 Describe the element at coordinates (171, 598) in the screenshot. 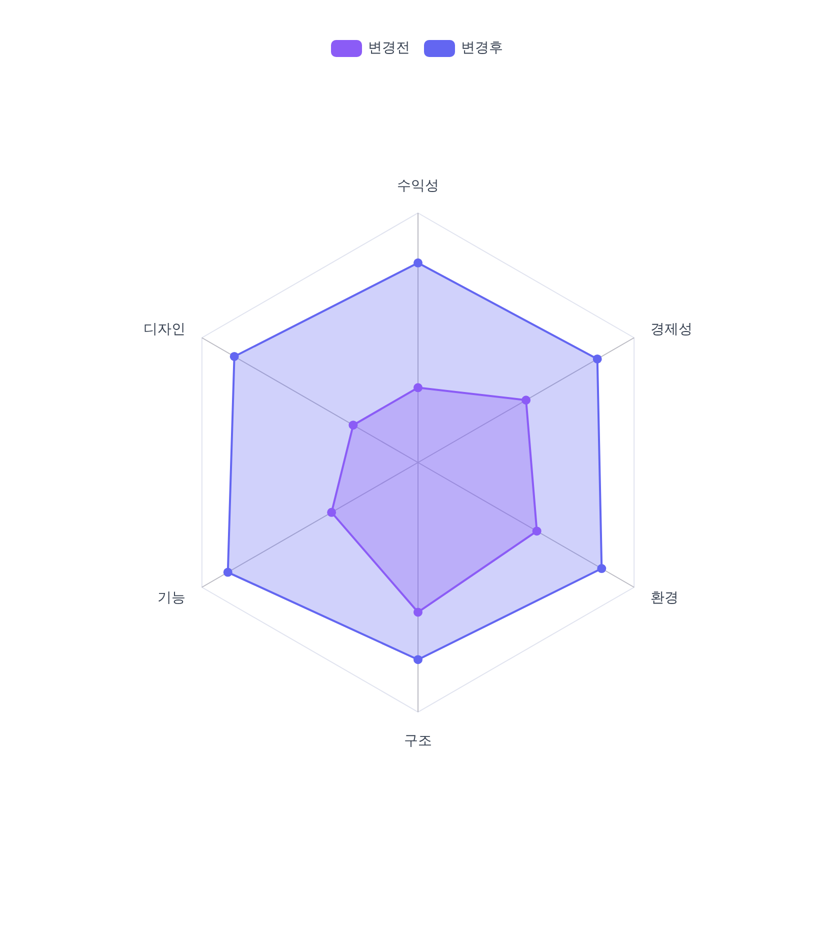

I see `spoke-label: 기능` at that location.